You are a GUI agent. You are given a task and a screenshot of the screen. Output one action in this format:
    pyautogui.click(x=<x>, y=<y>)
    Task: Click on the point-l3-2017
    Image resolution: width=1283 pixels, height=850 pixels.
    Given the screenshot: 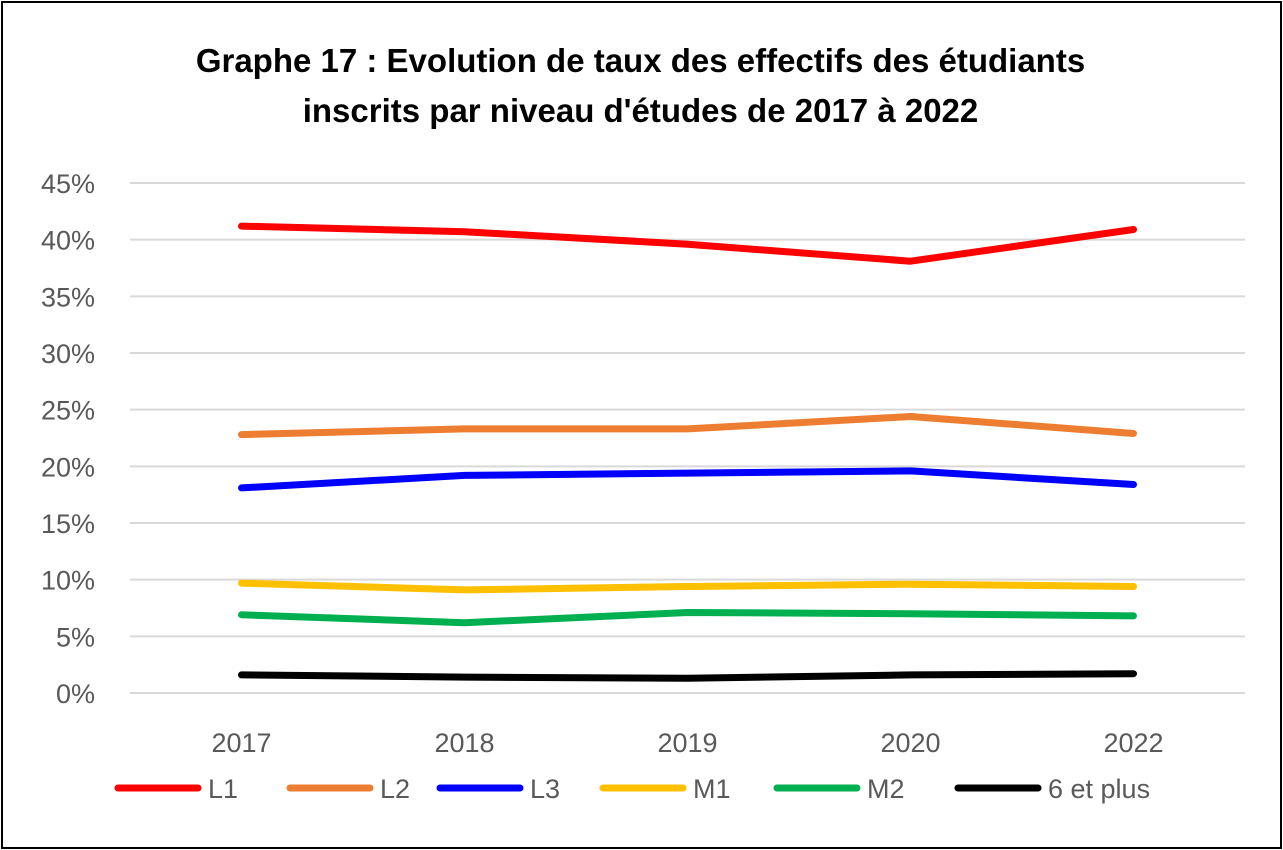 What is the action you would take?
    pyautogui.click(x=241, y=487)
    